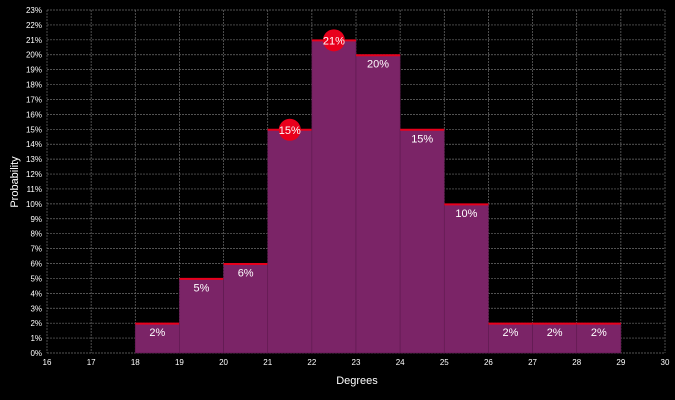 This screenshot has width=675, height=400. I want to click on y-tick-label: 18%, so click(34, 85).